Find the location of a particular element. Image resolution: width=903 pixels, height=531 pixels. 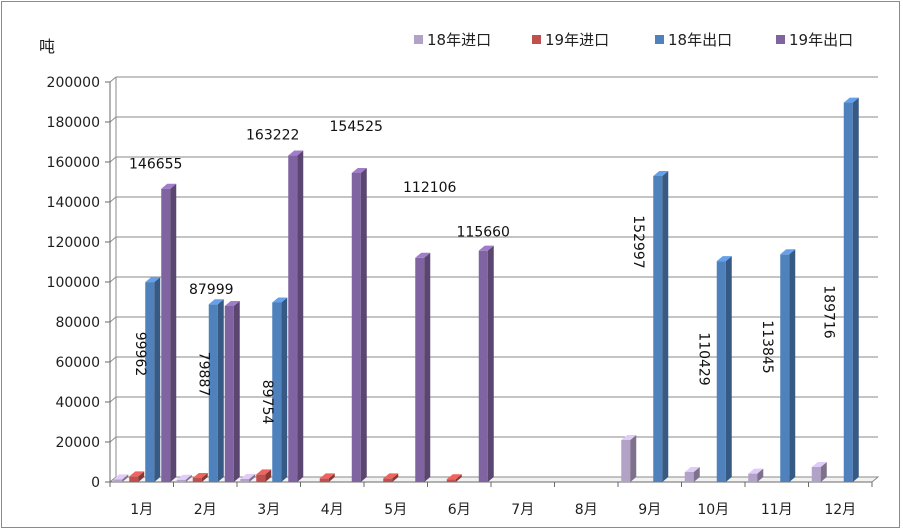

bar-18年进口-10月 is located at coordinates (692, 474).